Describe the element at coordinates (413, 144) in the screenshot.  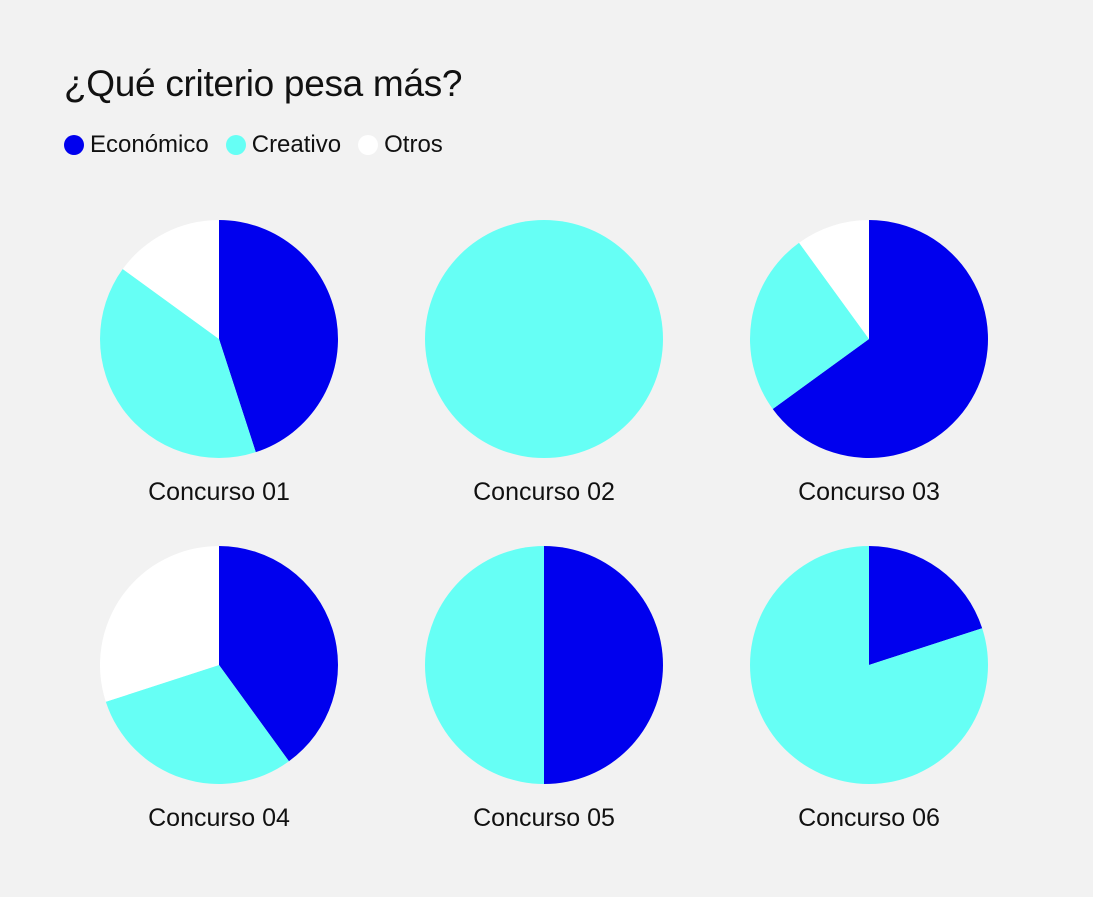
I see `legend-label-otros: Otros` at that location.